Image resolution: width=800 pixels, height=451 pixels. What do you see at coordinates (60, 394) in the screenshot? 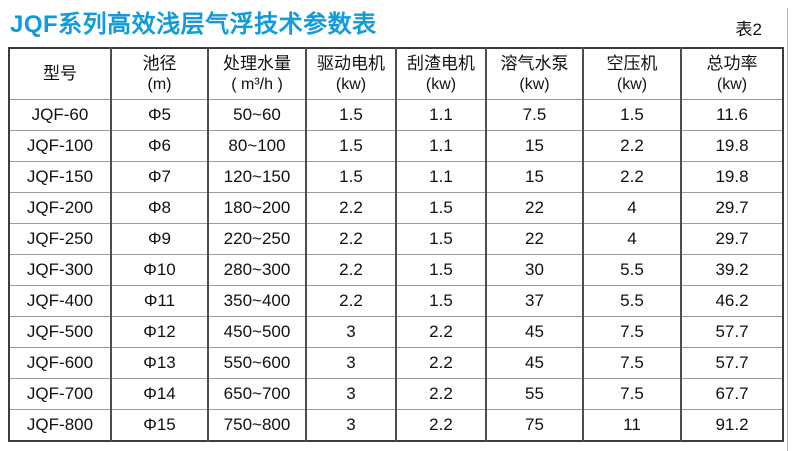
I see `table-cell: JQF-700` at bounding box center [60, 394].